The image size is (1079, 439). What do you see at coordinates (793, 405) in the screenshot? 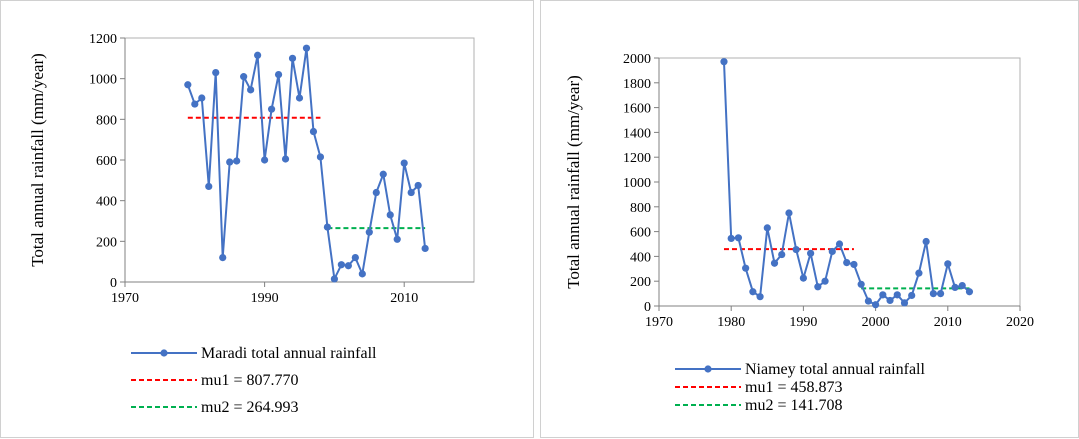
I see `legend-mean-label-2: mu2 = 141.708` at bounding box center [793, 405].